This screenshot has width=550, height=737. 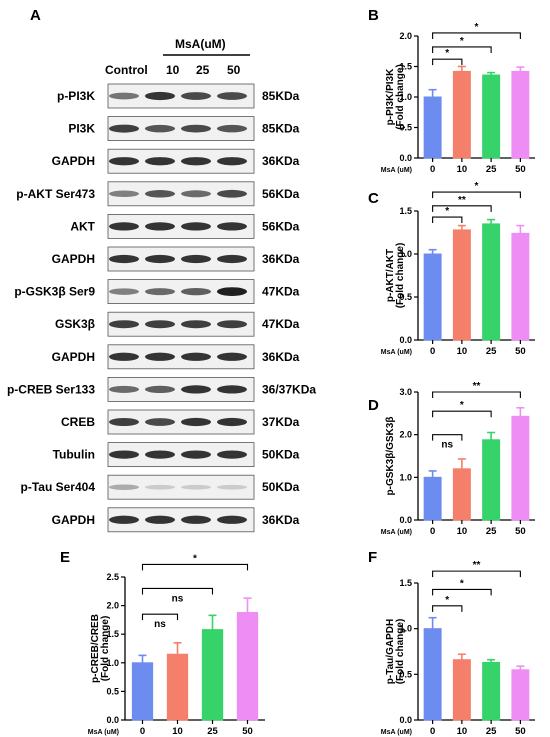 I want to click on blot-row: PI3K 85KDa, so click(x=184, y=128).